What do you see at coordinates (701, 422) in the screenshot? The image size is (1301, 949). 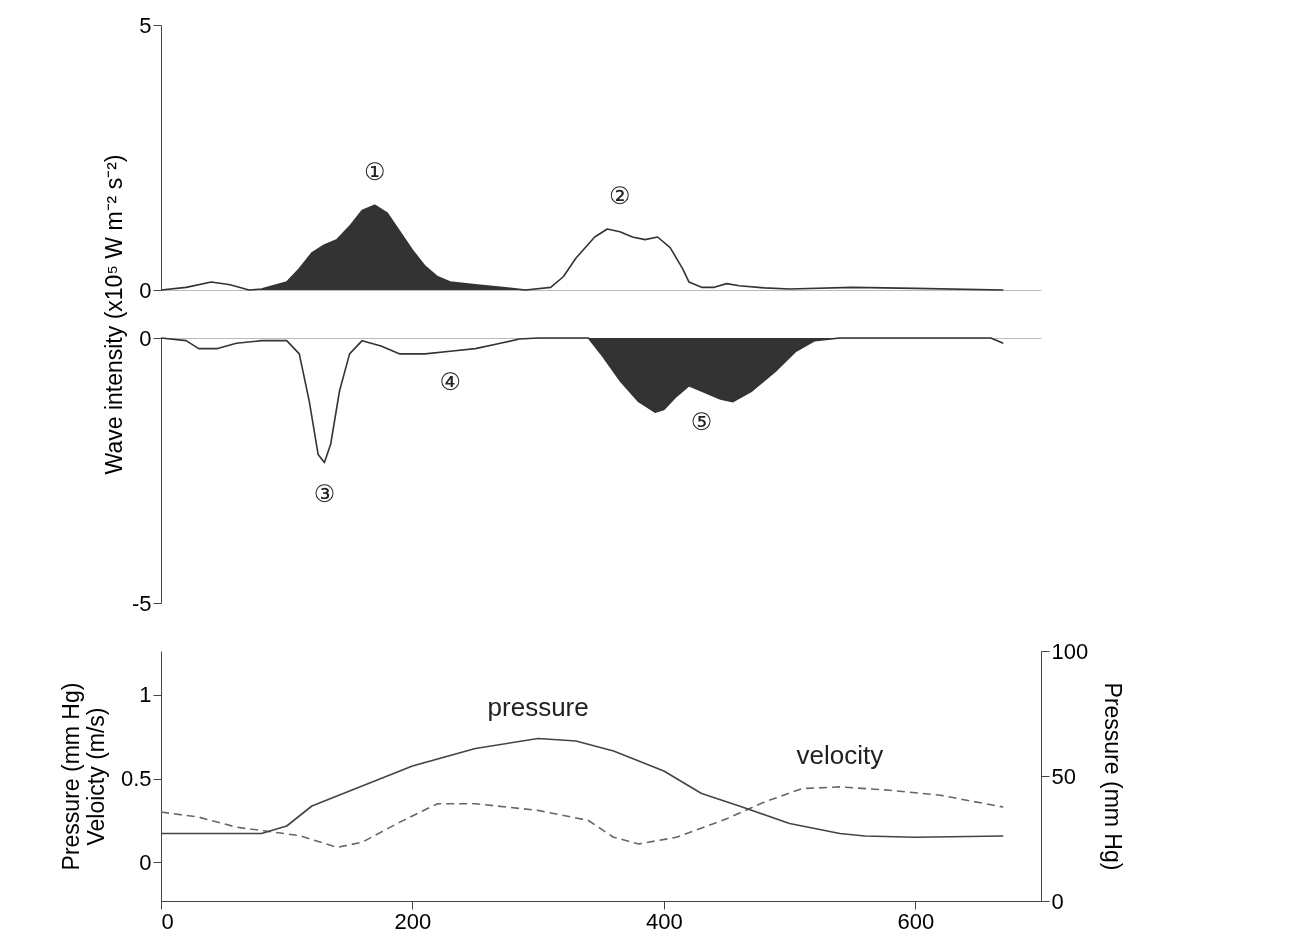 I see `annotation: ⑤` at bounding box center [701, 422].